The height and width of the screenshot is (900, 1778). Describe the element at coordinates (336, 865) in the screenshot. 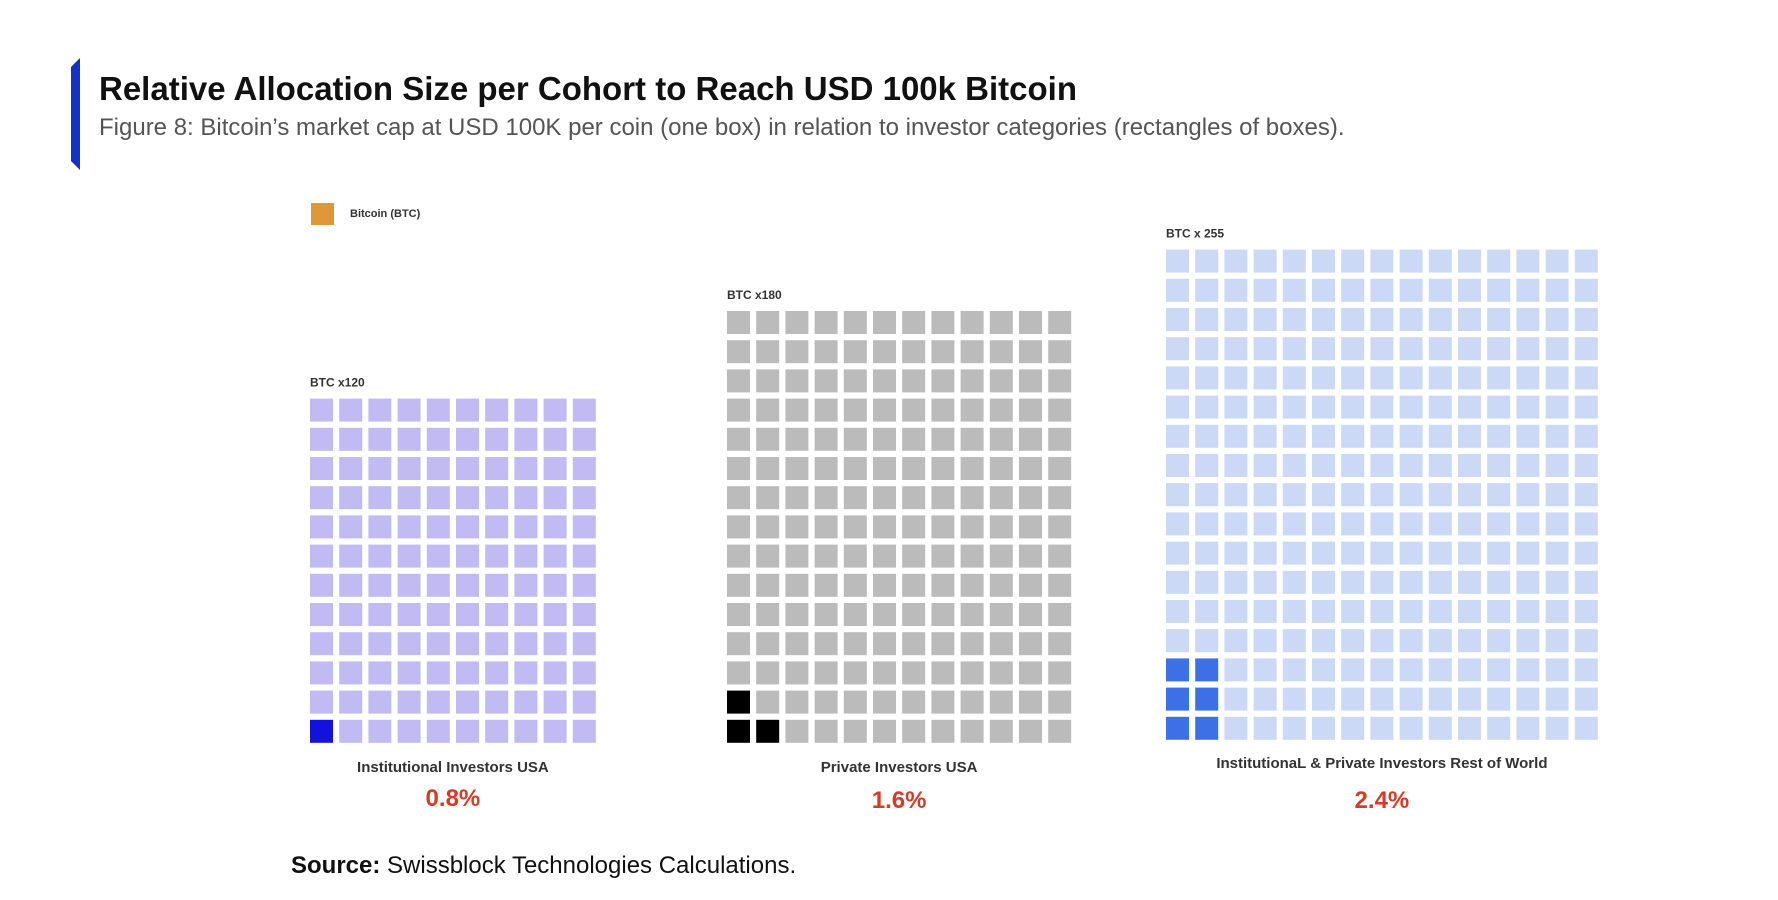

I see `source-label: Source:` at that location.